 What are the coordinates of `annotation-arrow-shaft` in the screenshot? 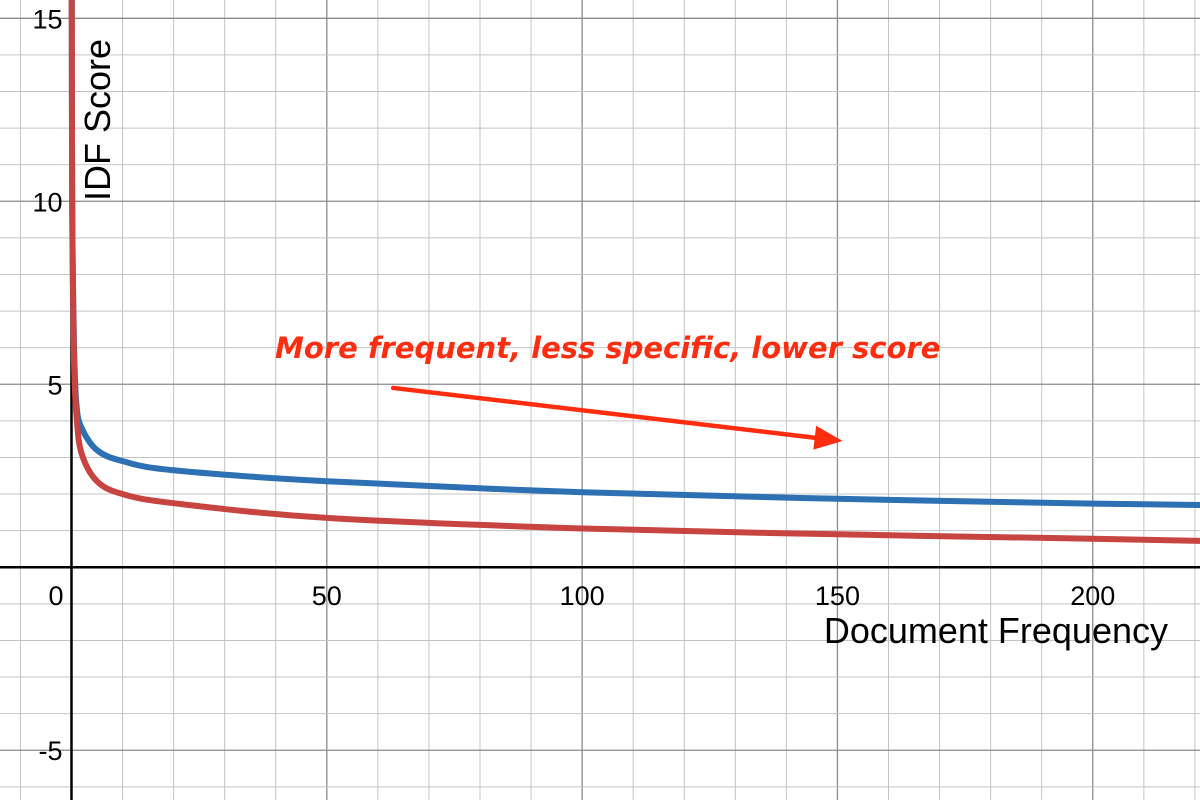 It's located at (603, 412).